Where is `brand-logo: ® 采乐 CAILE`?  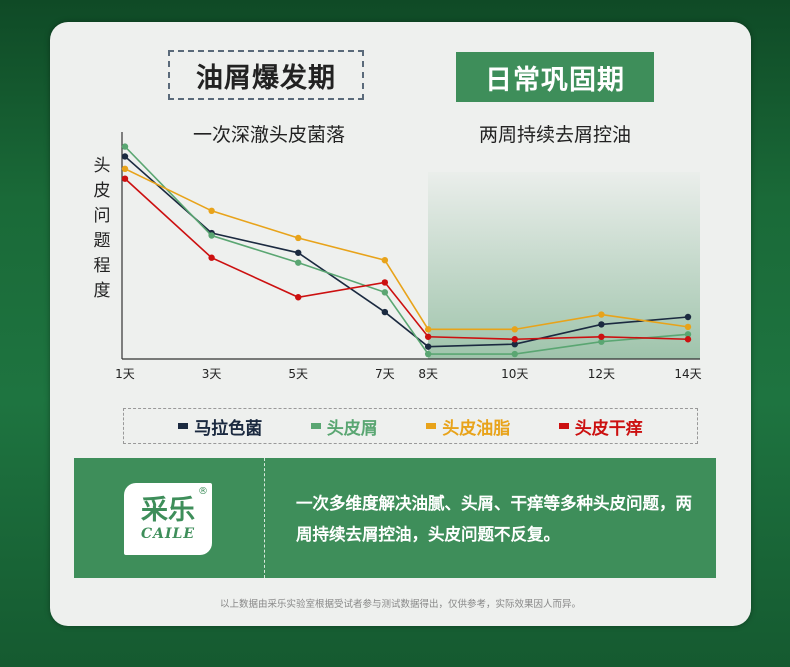 brand-logo: ® 采乐 CAILE is located at coordinates (168, 519).